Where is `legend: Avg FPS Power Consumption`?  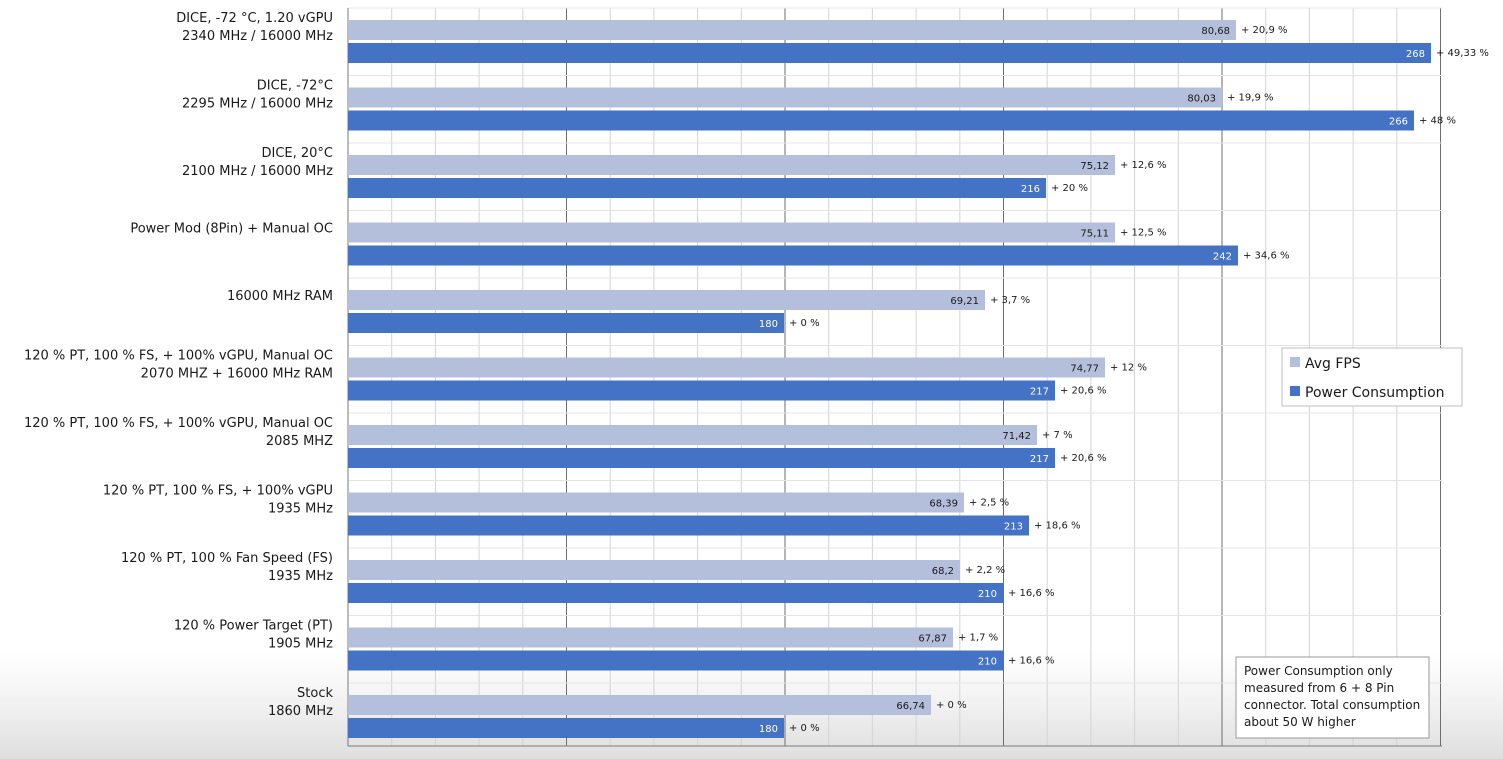 legend: Avg FPS Power Consumption is located at coordinates (1372, 377).